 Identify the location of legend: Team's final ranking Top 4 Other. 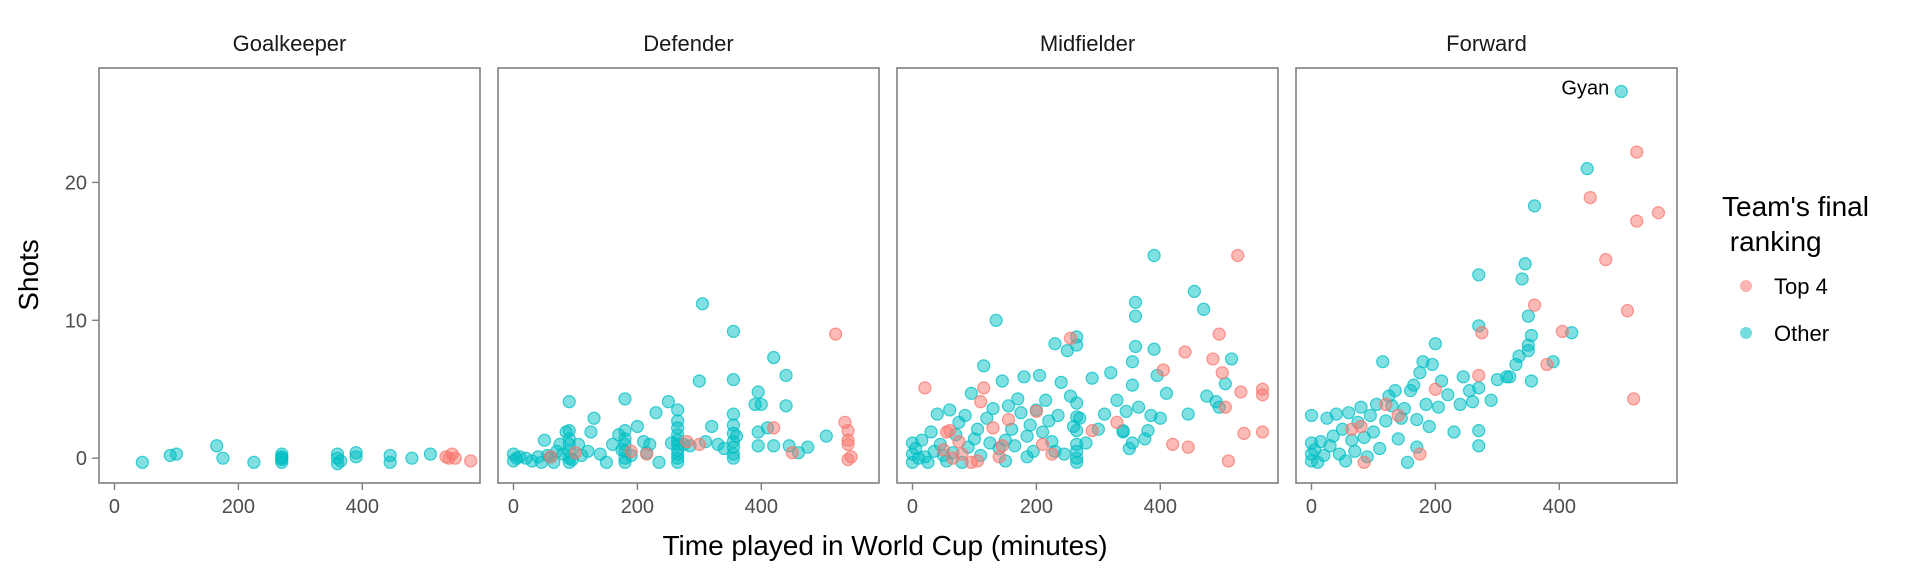
(1795, 268).